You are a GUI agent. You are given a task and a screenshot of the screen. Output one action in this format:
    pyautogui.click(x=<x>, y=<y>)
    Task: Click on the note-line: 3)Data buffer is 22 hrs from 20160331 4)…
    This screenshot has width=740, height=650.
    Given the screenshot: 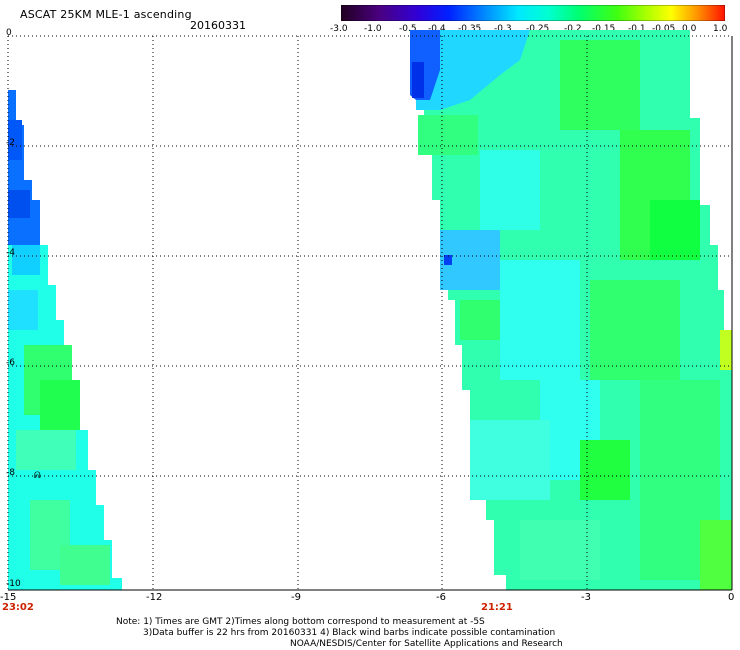 What is the action you would take?
    pyautogui.click(x=349, y=633)
    